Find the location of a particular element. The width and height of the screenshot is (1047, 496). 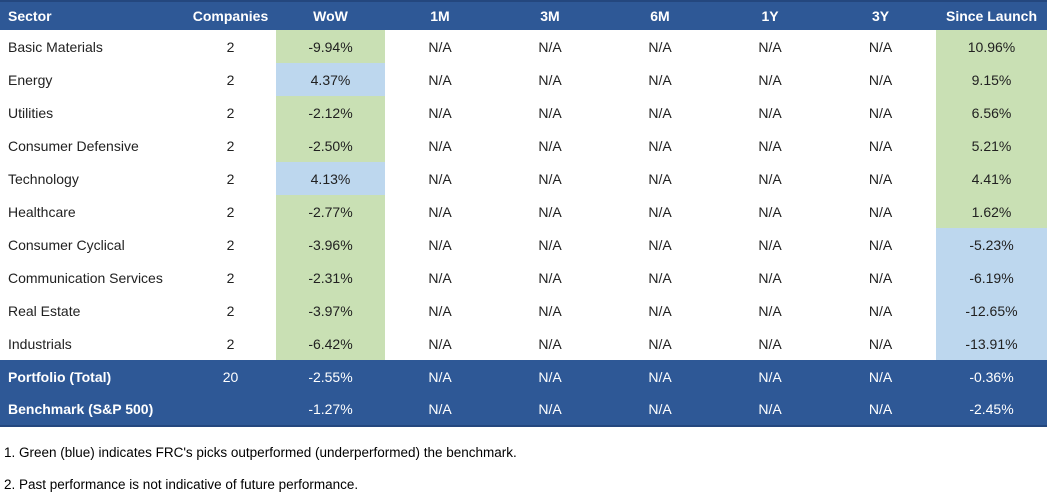

sector-cell: Basic Materials is located at coordinates (92, 46).